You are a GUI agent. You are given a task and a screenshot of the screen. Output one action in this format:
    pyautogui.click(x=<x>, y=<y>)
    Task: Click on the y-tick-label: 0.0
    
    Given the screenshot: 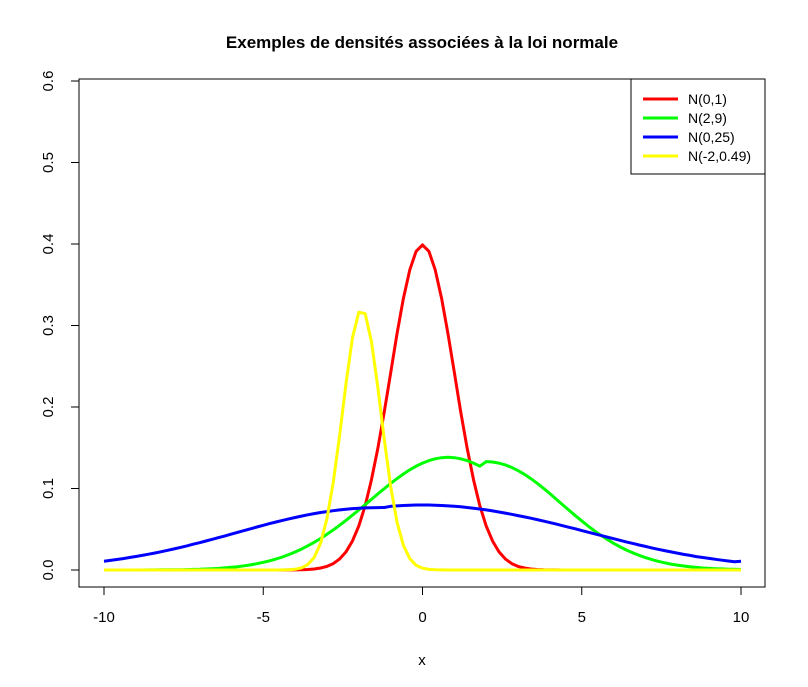 What is the action you would take?
    pyautogui.click(x=48, y=570)
    